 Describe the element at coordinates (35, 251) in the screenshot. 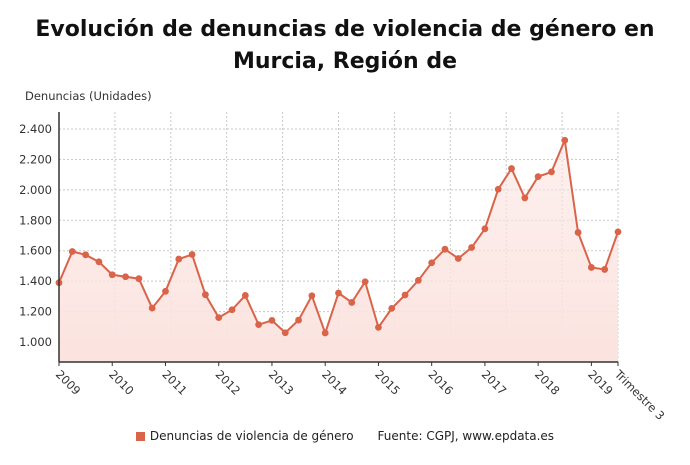

I see `y-tick-label: 1.600` at that location.